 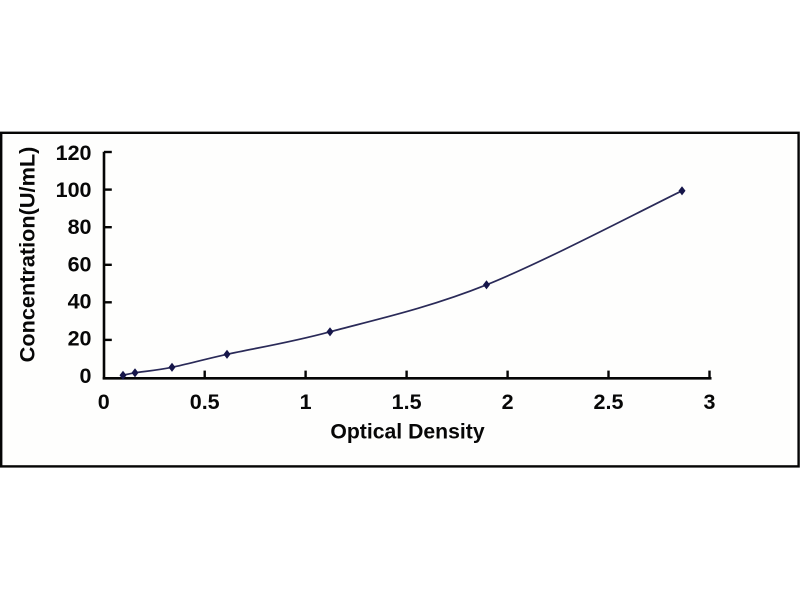 What do you see at coordinates (80, 227) in the screenshot?
I see `svg-text: 80` at bounding box center [80, 227].